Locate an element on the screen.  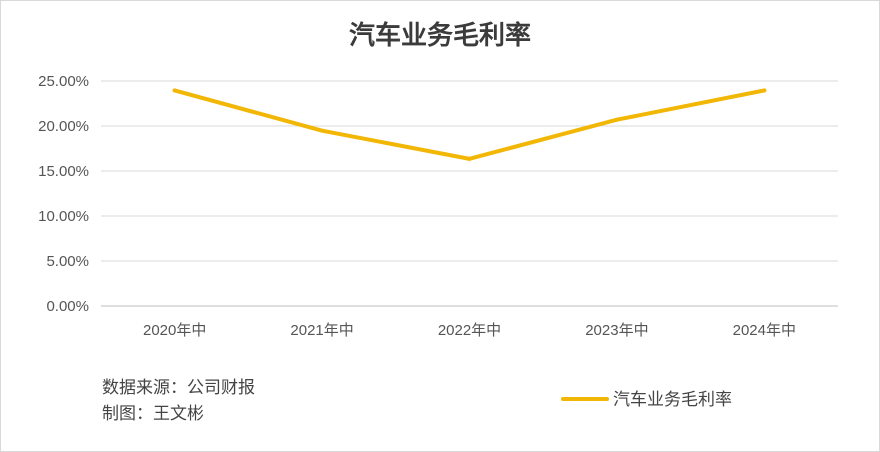
y-tick-label: 20.00% is located at coordinates (63, 126).